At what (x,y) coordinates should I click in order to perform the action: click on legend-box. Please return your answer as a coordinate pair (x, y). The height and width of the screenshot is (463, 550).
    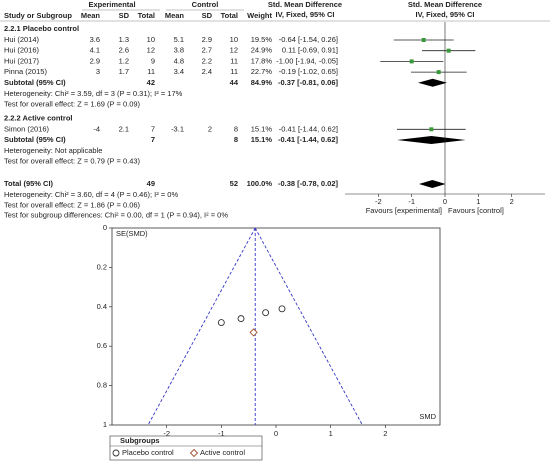
    Looking at the image, I should click on (186, 448).